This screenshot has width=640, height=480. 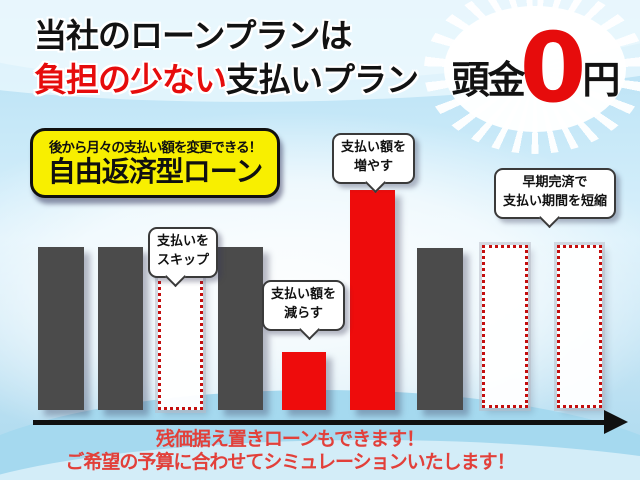 What do you see at coordinates (290, 462) in the screenshot?
I see `footer-line2: ご希望の予算に合わせてシミュレーションいたします！` at bounding box center [290, 462].